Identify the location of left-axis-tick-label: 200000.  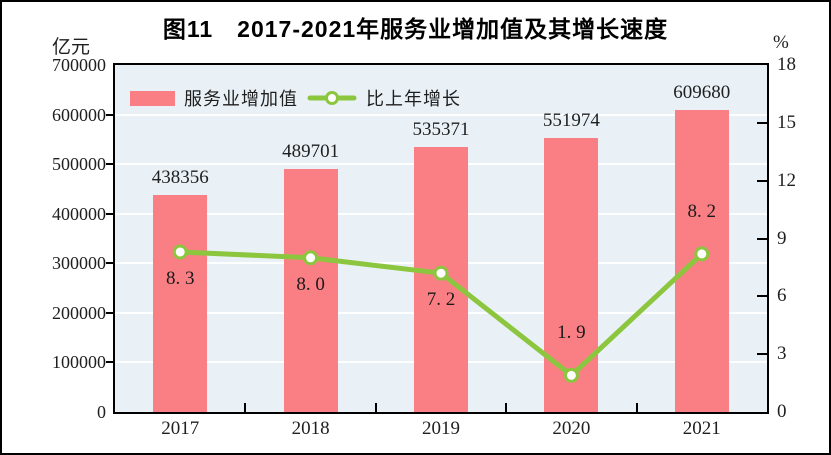
(79, 312).